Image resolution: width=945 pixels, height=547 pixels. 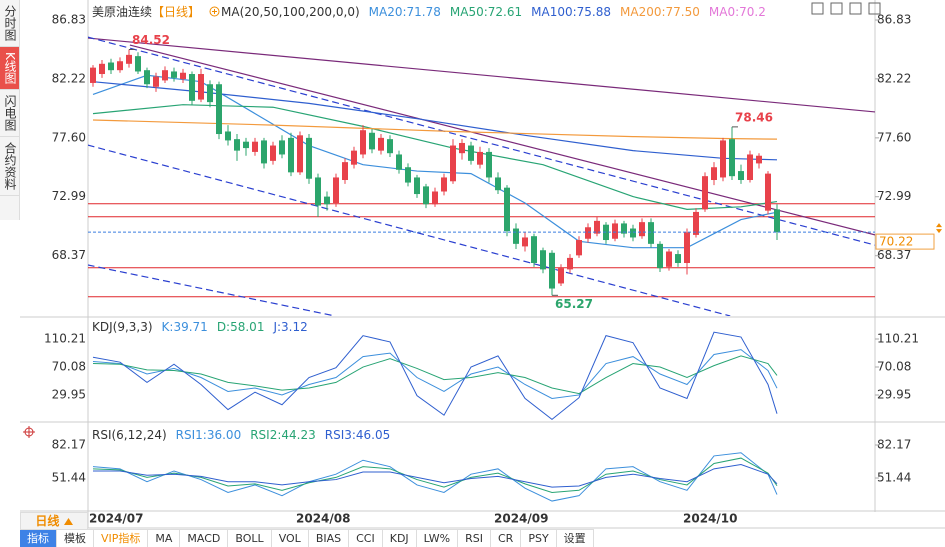 I want to click on instrument-title: 美原油连续, so click(x=122, y=12).